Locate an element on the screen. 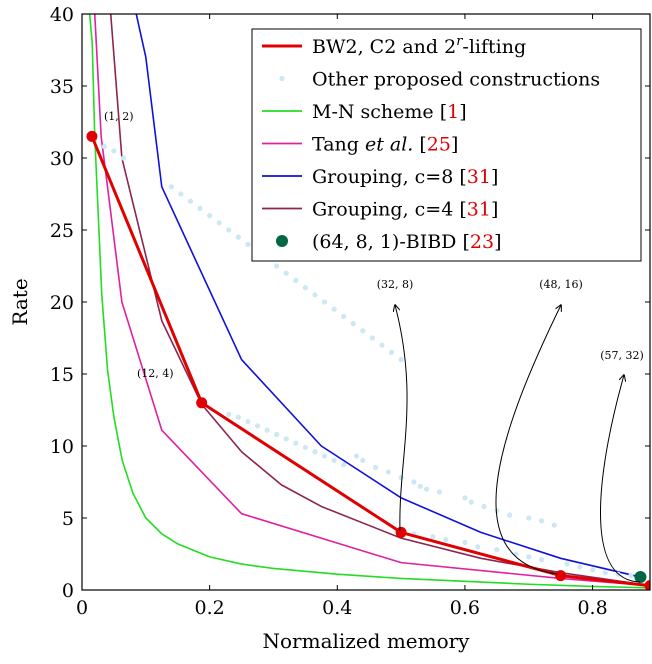 The image size is (652, 664). legend-label: Grouping, c=4 [31] is located at coordinates (405, 210).